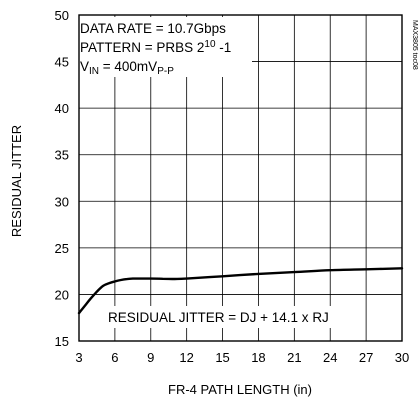  What do you see at coordinates (62, 15) in the screenshot?
I see `y-tick-label: 50` at bounding box center [62, 15].